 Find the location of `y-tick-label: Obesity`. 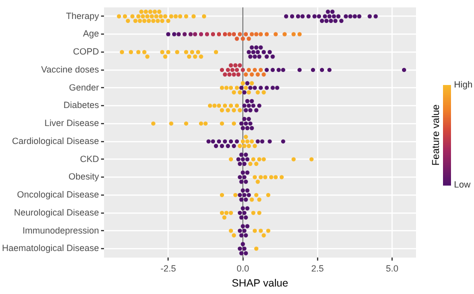

y-tick-label: Obesity is located at coordinates (84, 177).